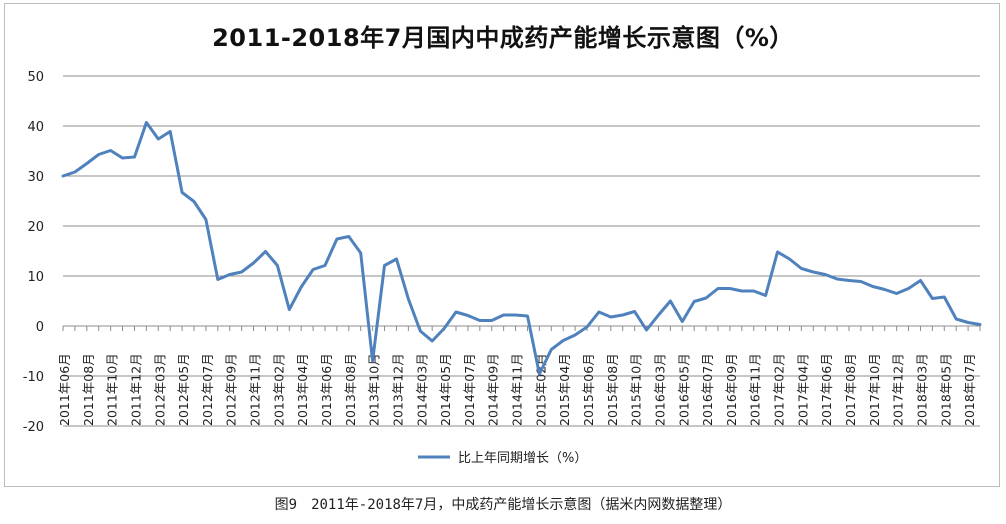 The width and height of the screenshot is (1006, 524). What do you see at coordinates (969, 389) in the screenshot?
I see `x-tick-label: 2018年07月` at bounding box center [969, 389].